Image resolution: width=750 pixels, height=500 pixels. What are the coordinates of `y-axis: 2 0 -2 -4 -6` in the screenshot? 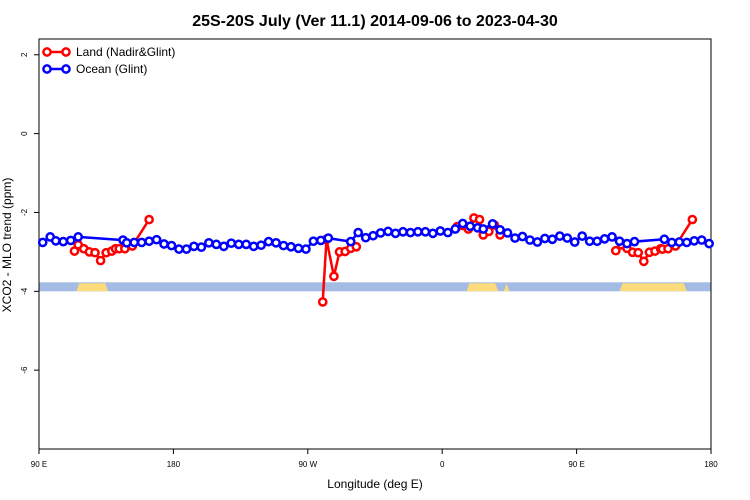 It's located at (29, 213).